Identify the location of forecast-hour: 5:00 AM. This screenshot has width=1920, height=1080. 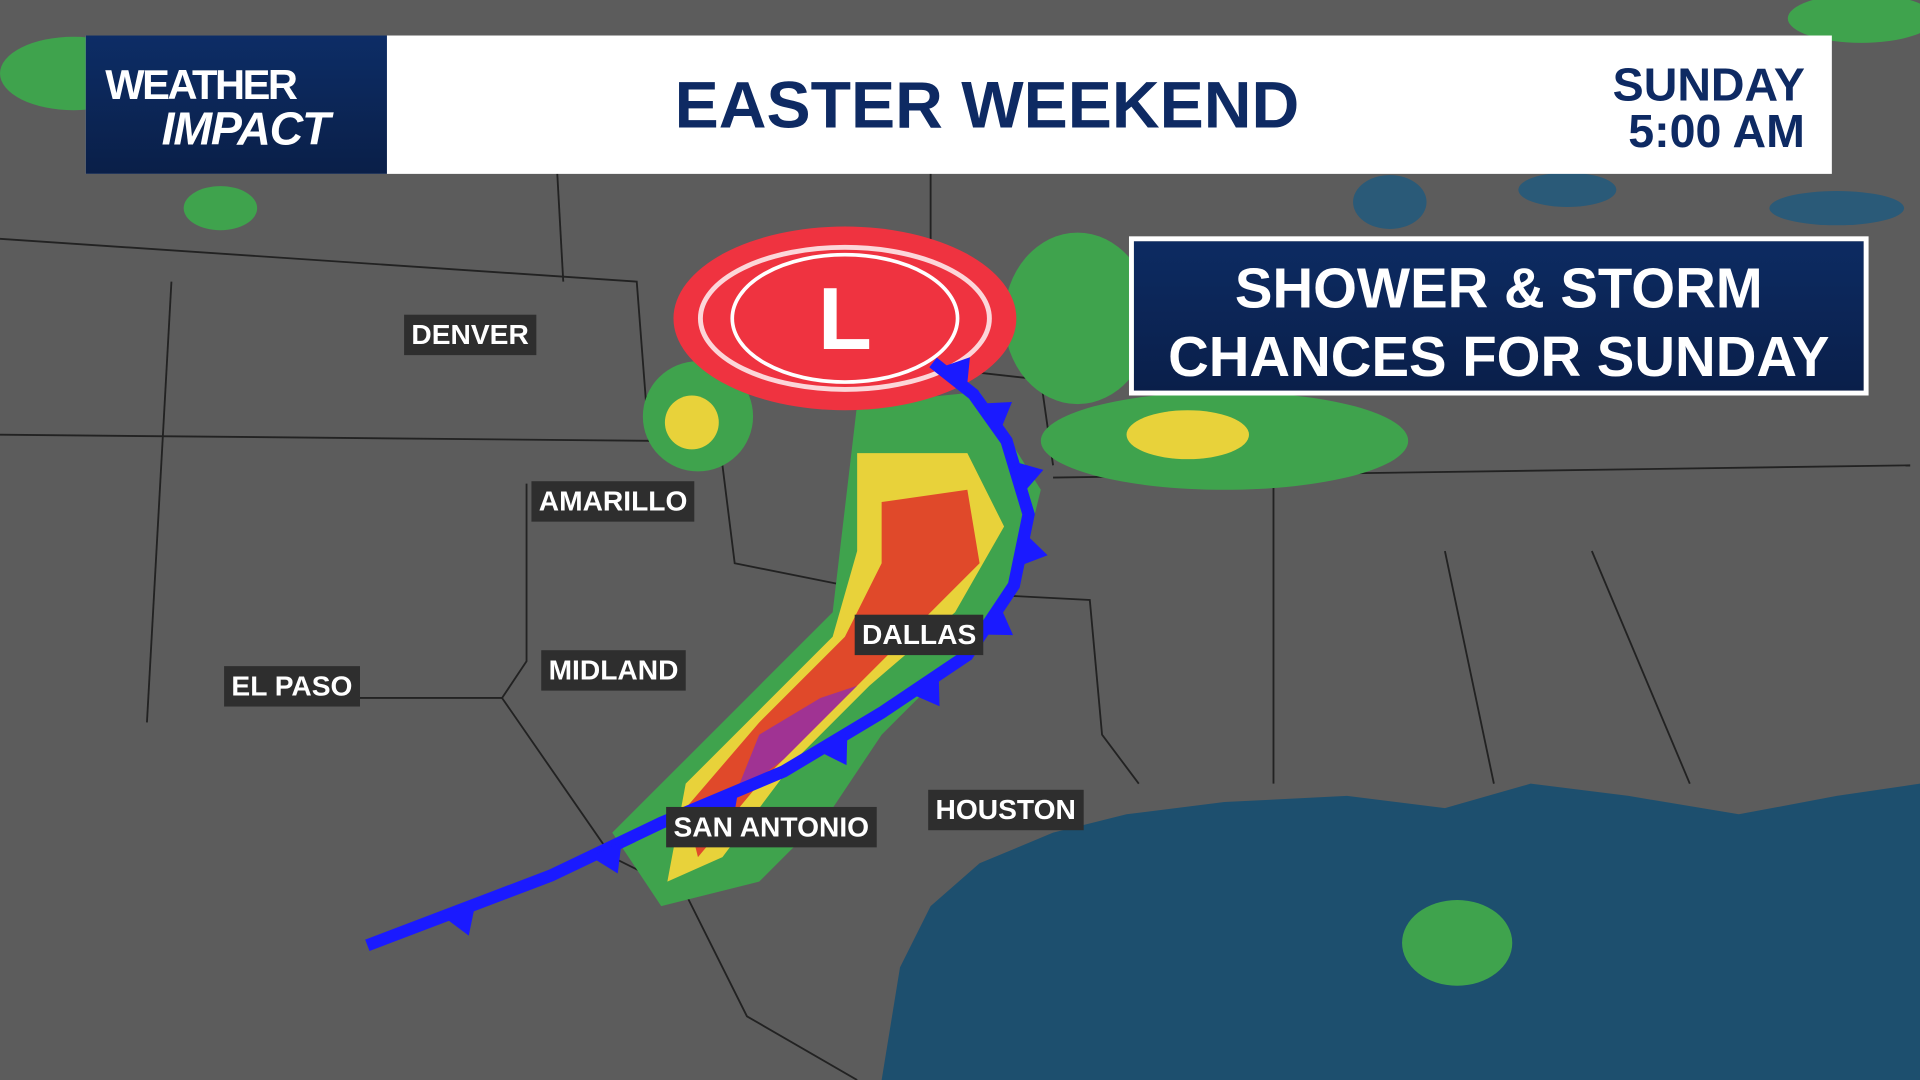
(1716, 132).